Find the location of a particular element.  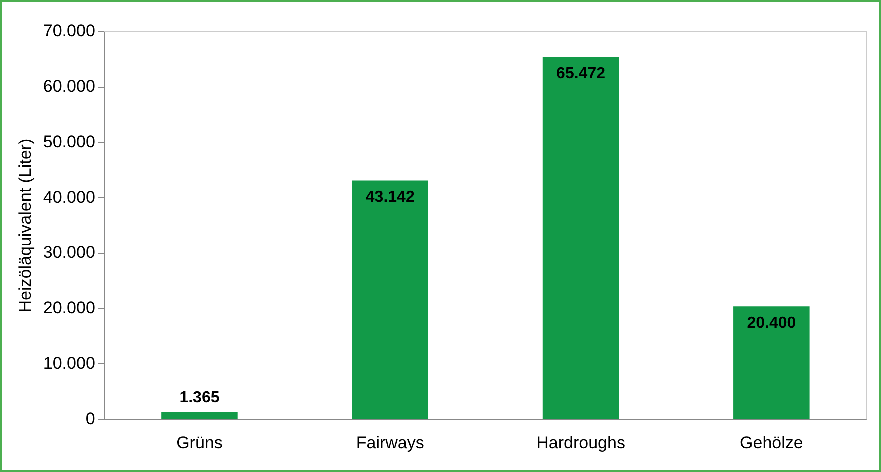

y-tick-label: 60.000 is located at coordinates (69, 86).